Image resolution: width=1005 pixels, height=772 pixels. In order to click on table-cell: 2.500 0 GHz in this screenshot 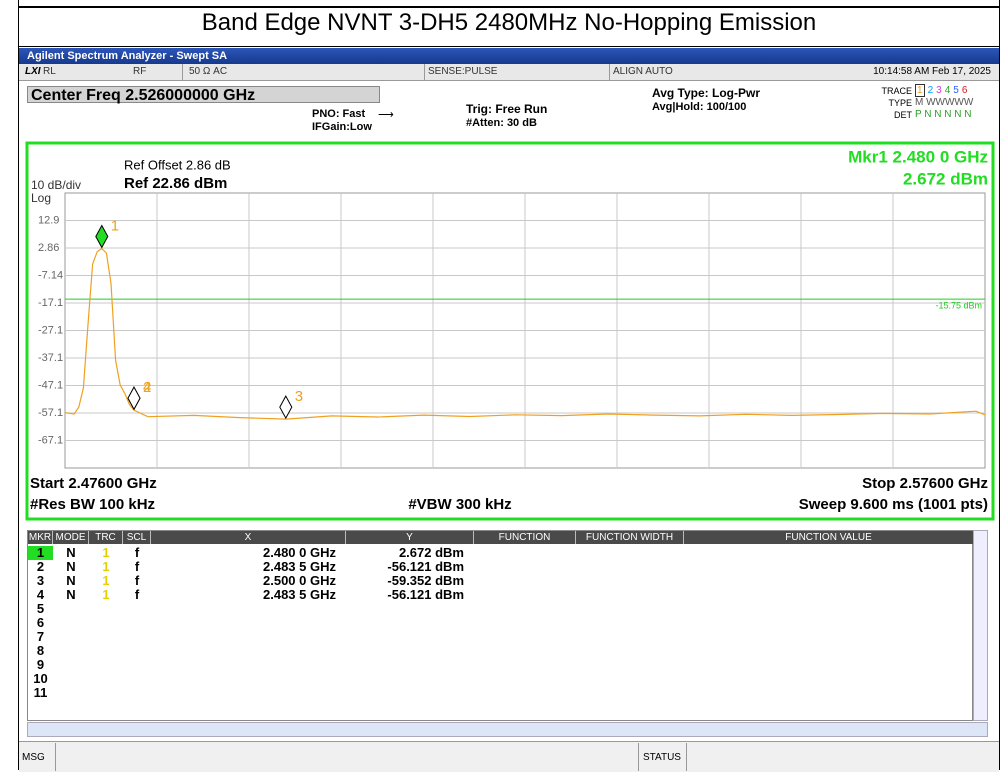, I will do `click(299, 580)`.